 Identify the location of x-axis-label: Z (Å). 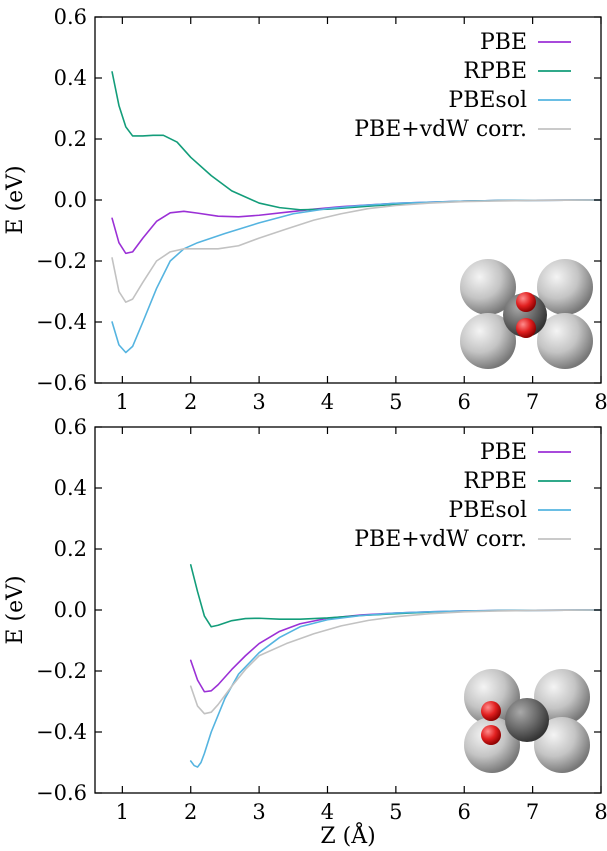
(347, 835).